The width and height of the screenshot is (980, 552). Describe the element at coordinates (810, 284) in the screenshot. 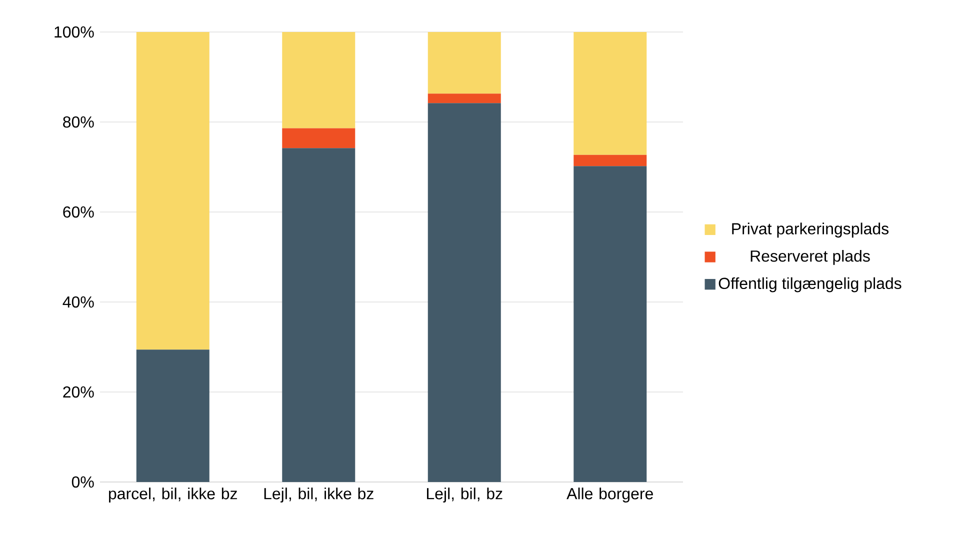

I see `legend-label: Offentlig tilgængelig plads` at that location.